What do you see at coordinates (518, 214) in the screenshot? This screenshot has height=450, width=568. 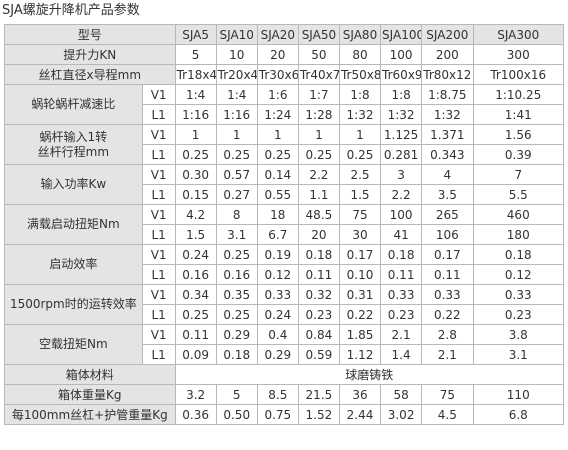 I see `value-cell: 460` at bounding box center [518, 214].